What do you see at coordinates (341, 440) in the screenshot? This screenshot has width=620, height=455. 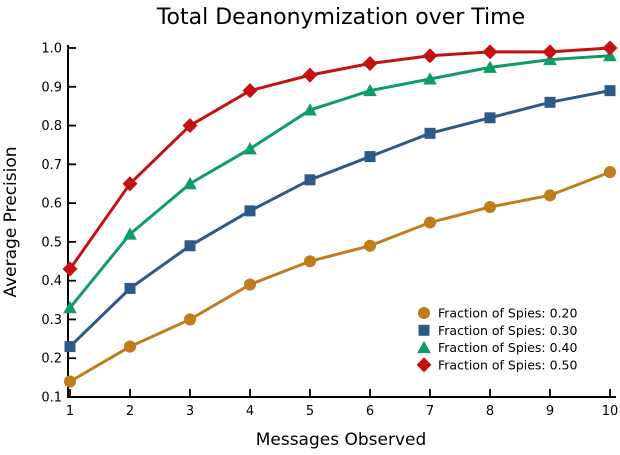 I see `x-axis-label: Messages Observed` at bounding box center [341, 440].